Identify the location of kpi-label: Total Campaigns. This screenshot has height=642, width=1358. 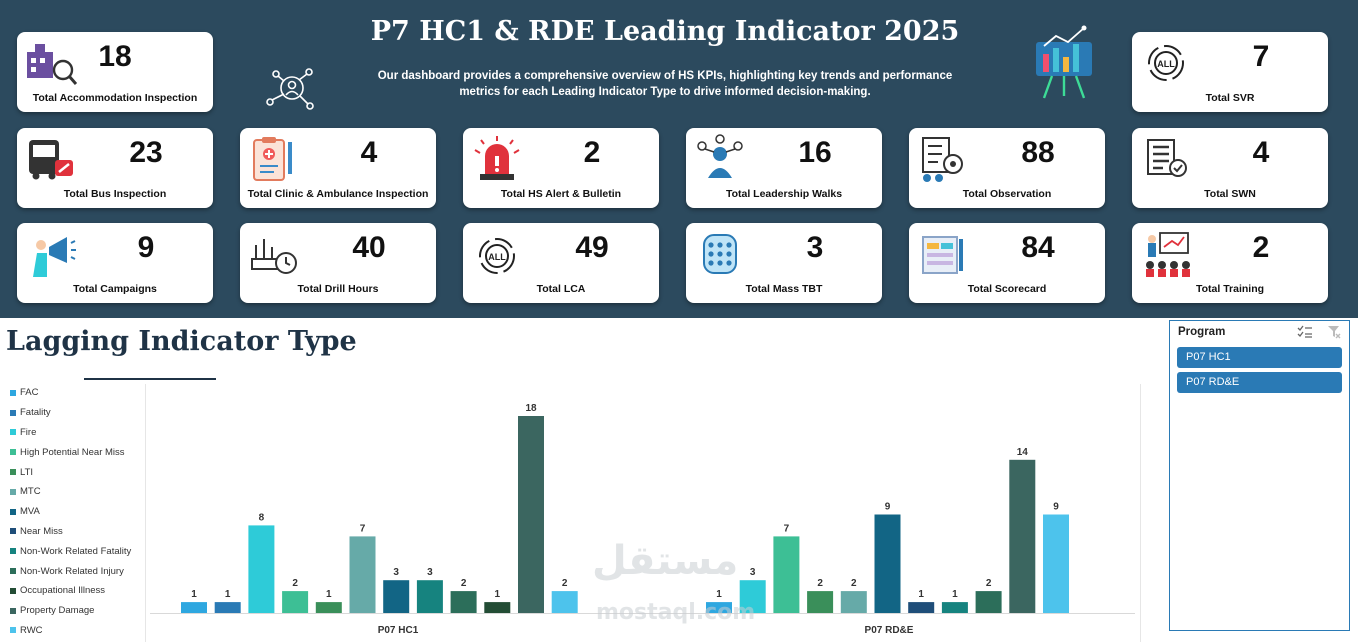
(115, 289).